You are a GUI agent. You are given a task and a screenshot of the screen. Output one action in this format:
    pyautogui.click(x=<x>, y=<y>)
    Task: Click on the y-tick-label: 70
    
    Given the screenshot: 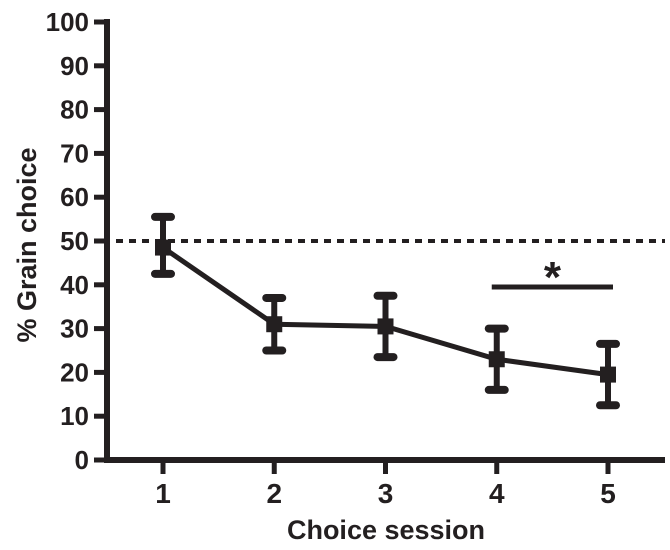 What is the action you would take?
    pyautogui.click(x=74, y=153)
    